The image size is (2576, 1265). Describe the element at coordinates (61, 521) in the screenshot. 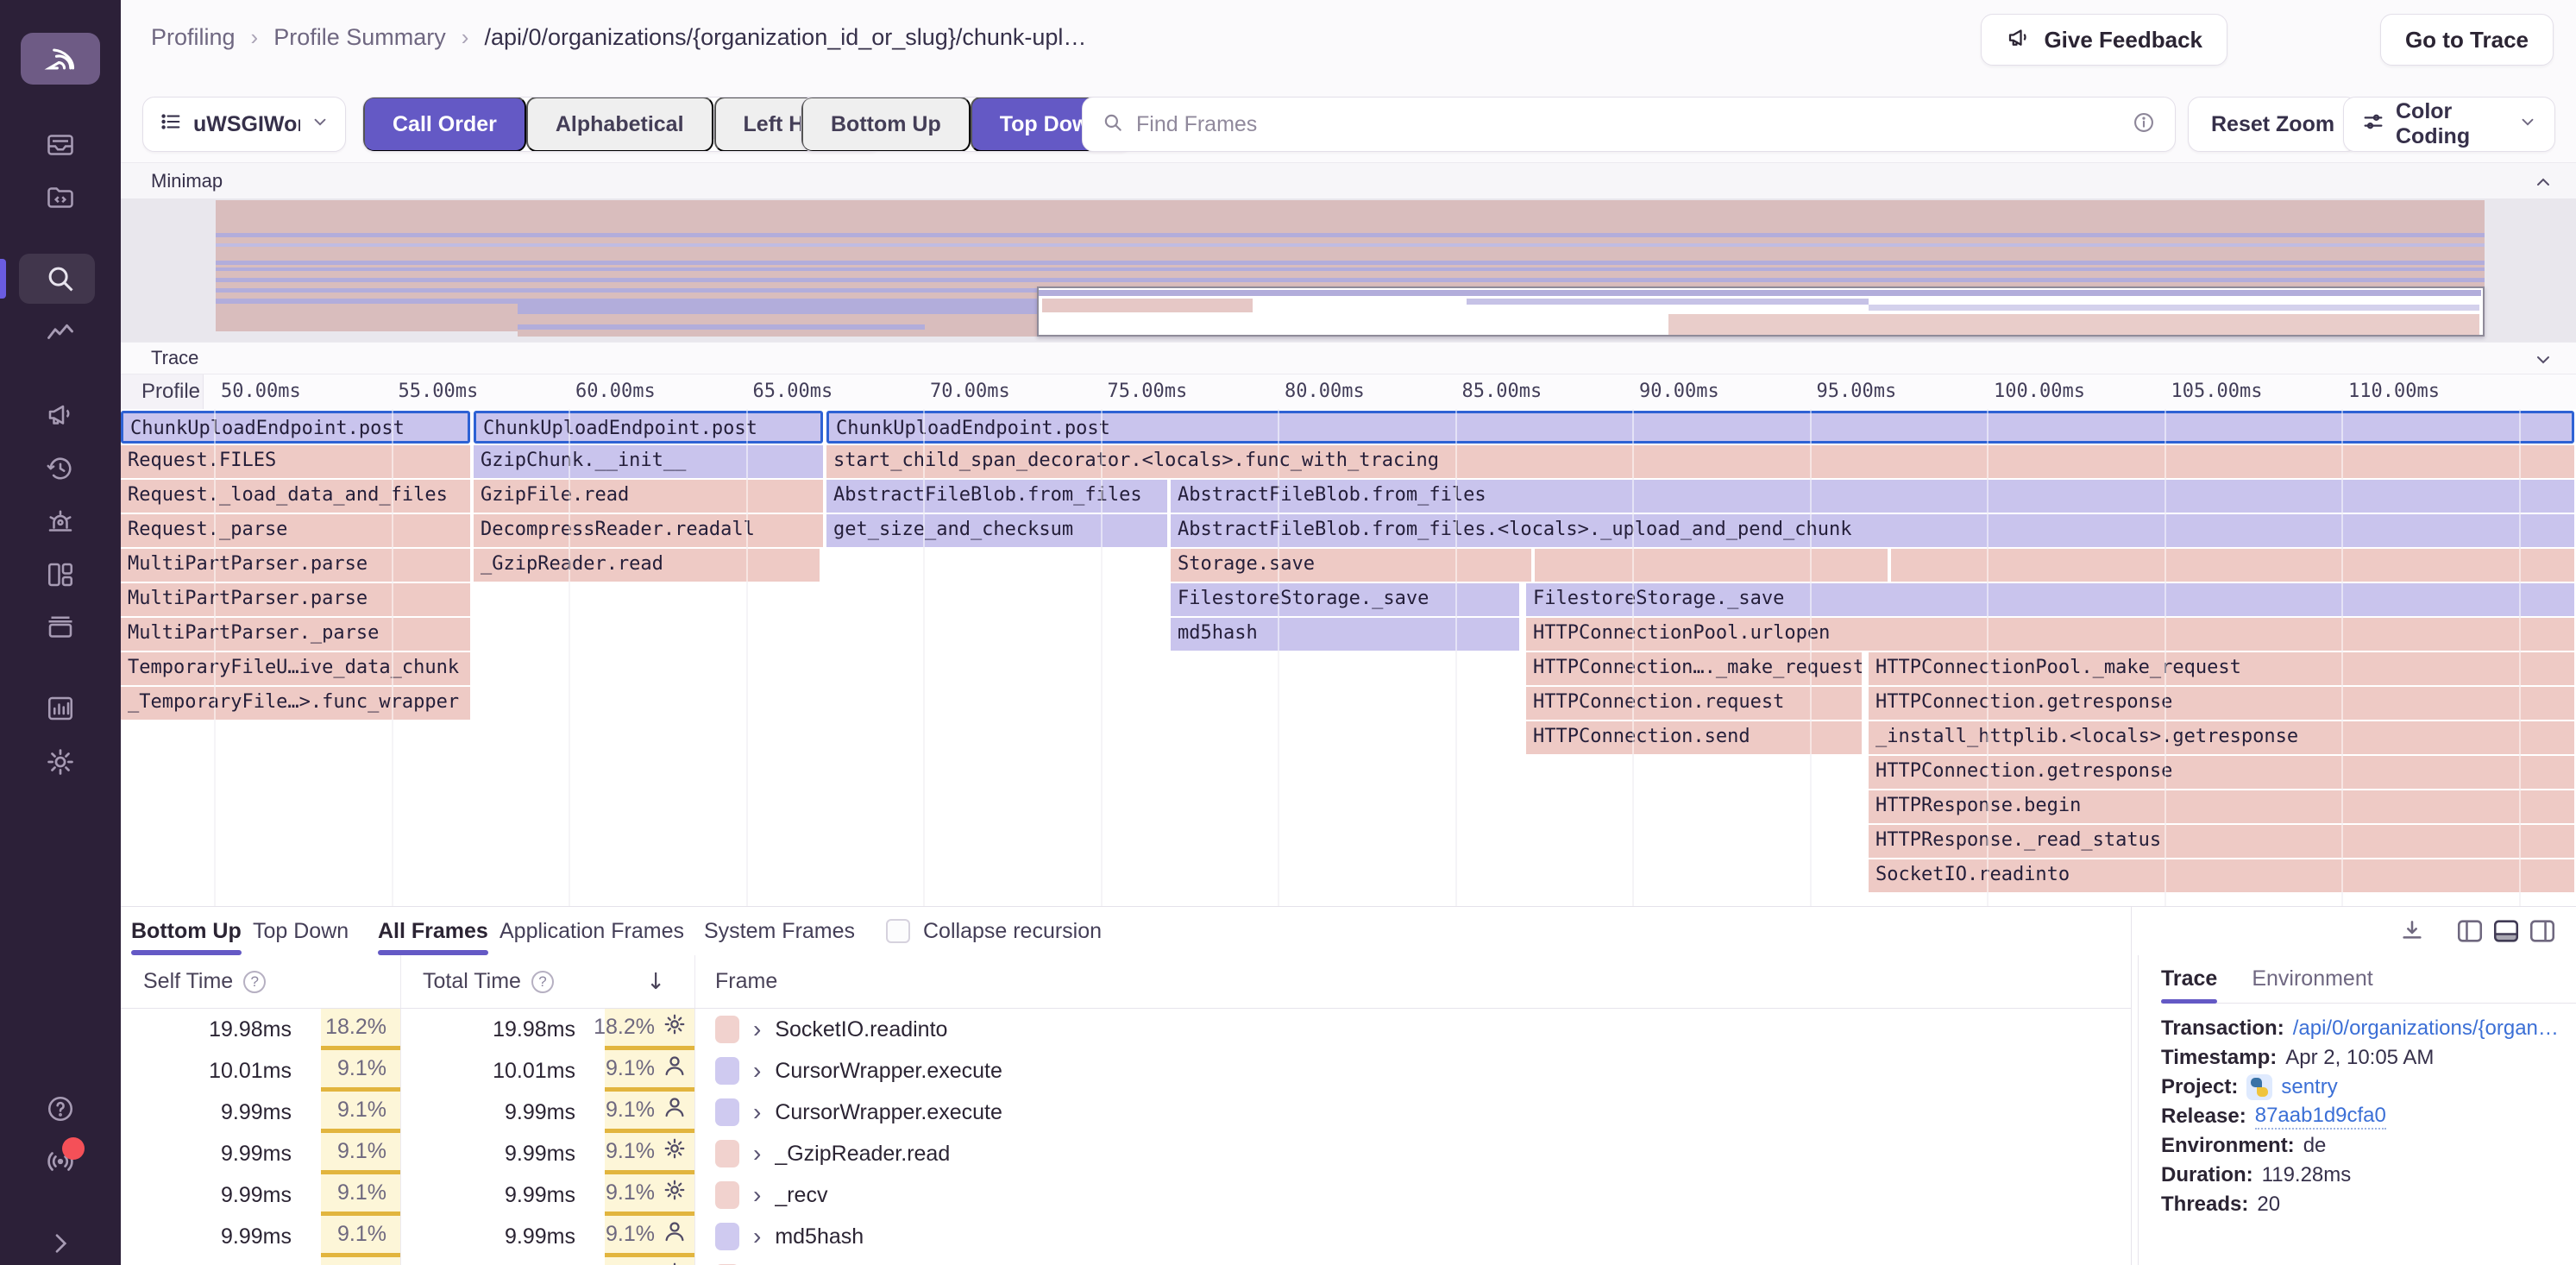

I see `sidebar-item-alerts` at that location.